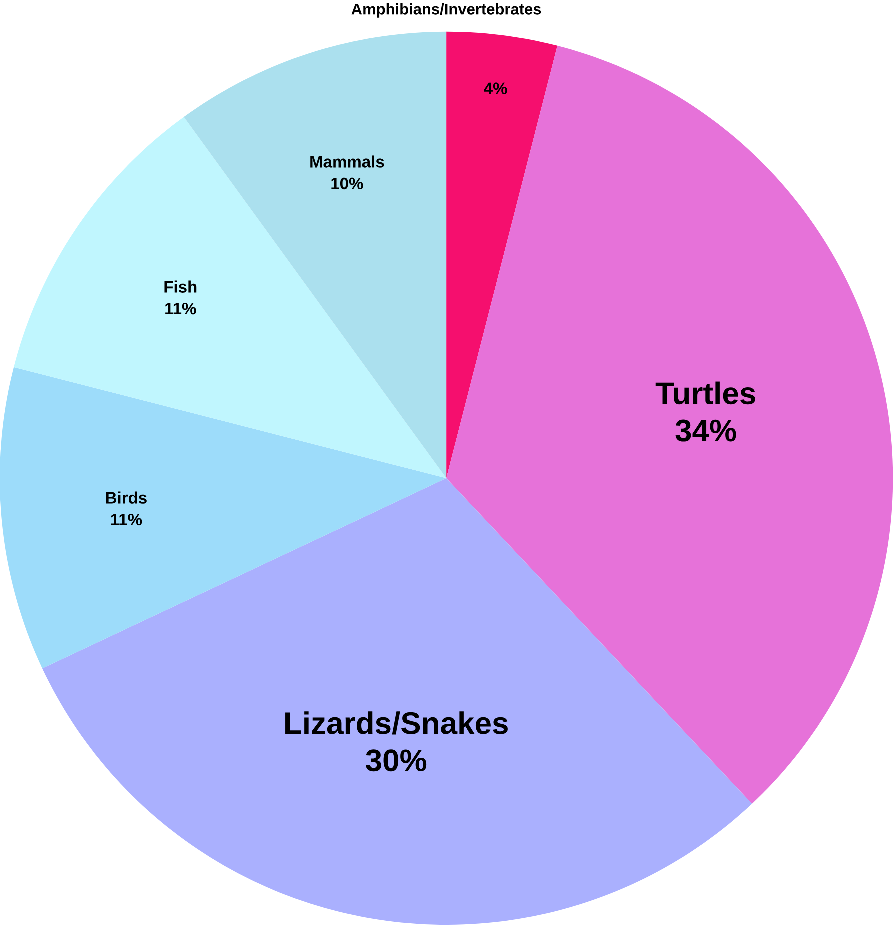 This screenshot has width=893, height=925. Describe the element at coordinates (126, 498) in the screenshot. I see `slice-label: Birds` at that location.